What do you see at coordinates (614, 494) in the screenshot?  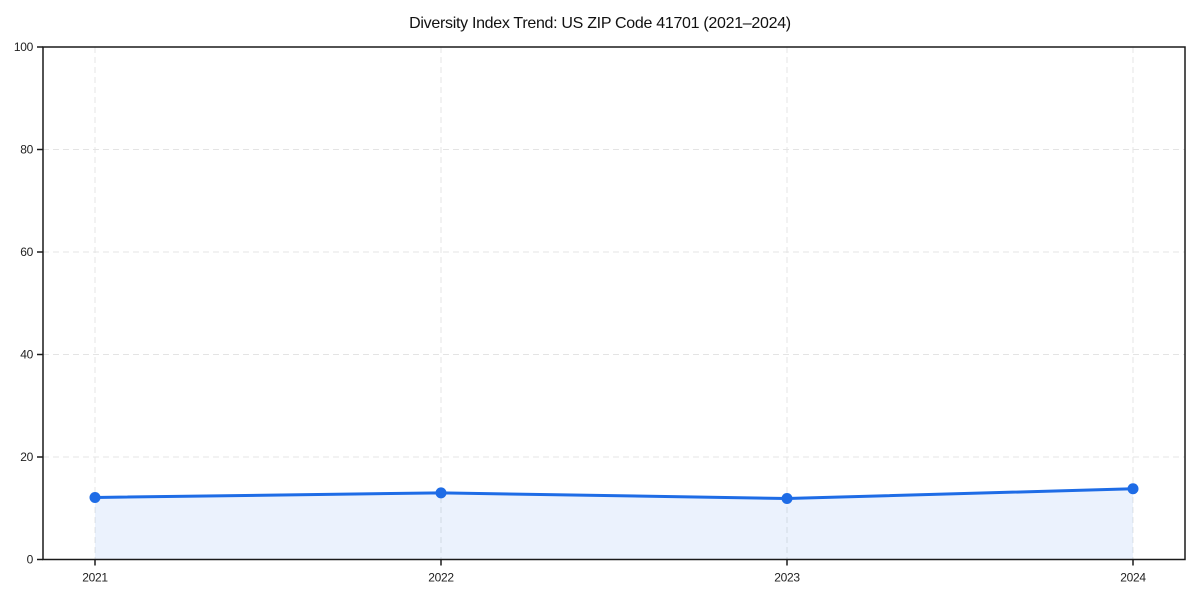 I see `trend-line` at bounding box center [614, 494].